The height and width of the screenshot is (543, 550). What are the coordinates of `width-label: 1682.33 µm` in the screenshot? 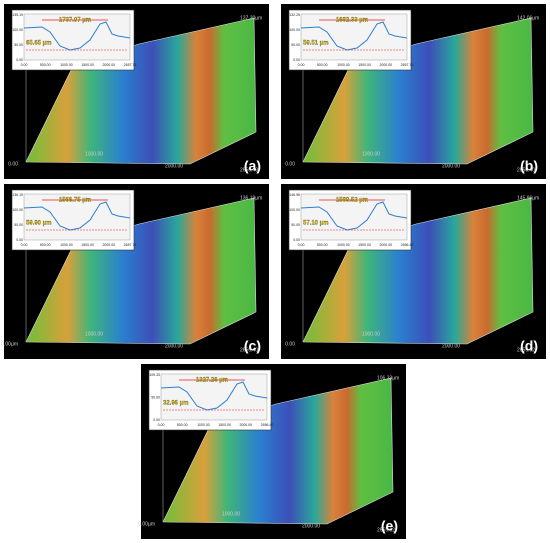 It's located at (352, 21).